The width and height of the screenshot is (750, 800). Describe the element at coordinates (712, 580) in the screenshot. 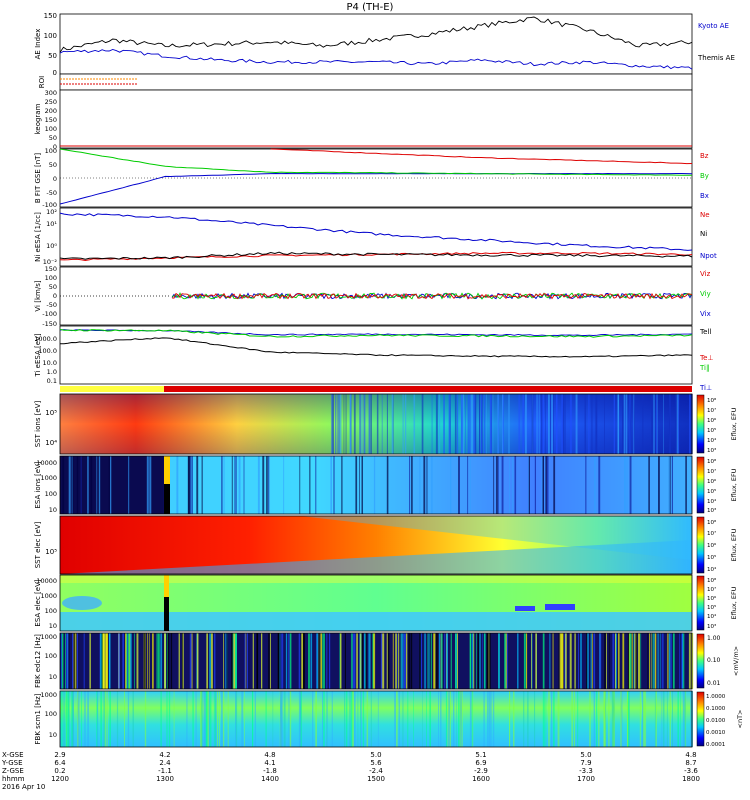

I see `cbar-tick: 10⁸` at that location.